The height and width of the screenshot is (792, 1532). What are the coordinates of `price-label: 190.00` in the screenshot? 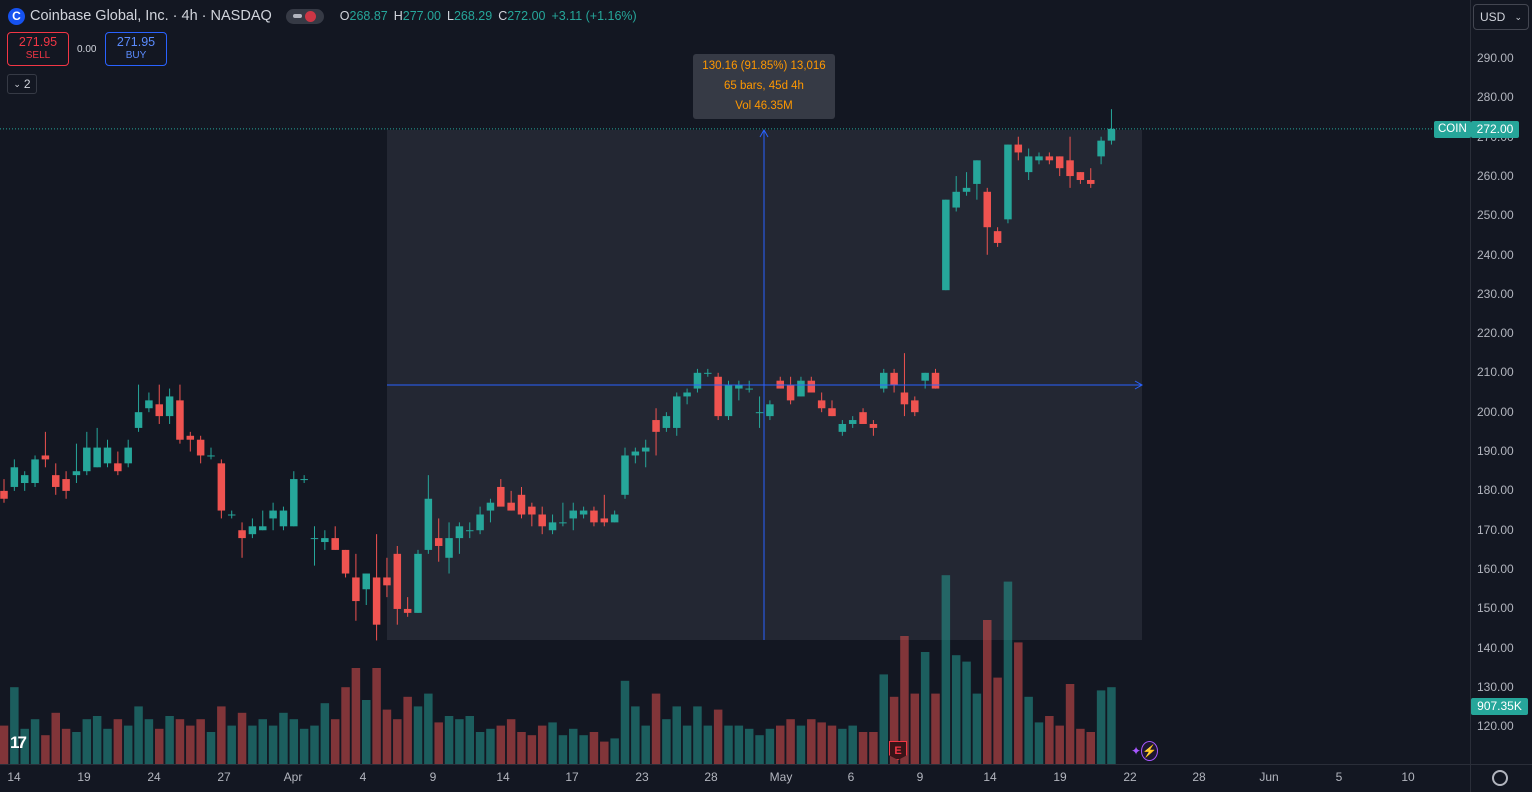 It's located at (1495, 451).